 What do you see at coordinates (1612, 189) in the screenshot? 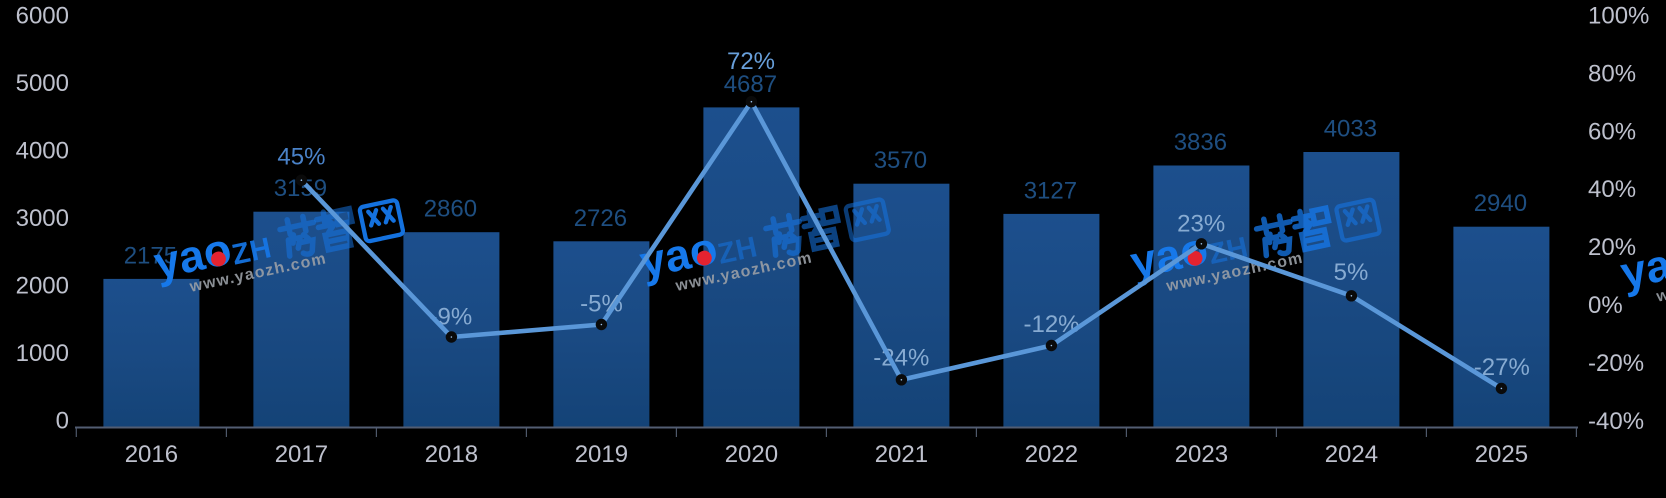
I see `svg-text: 40%` at bounding box center [1612, 189].